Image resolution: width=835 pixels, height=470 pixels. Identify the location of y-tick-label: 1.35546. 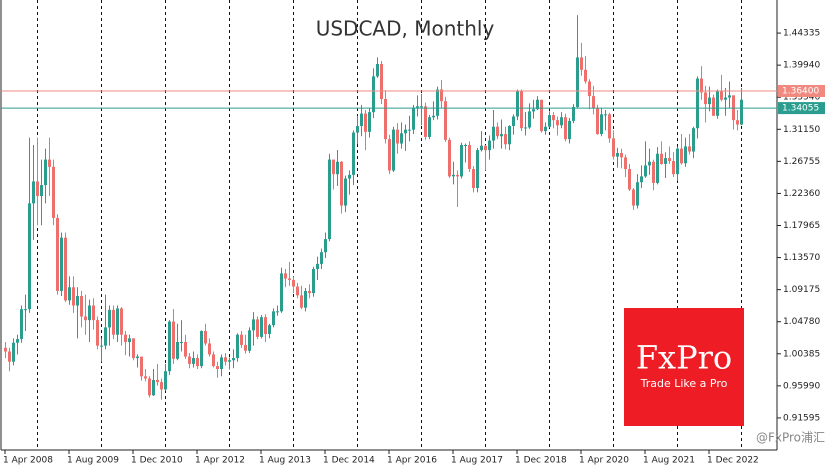
(801, 98).